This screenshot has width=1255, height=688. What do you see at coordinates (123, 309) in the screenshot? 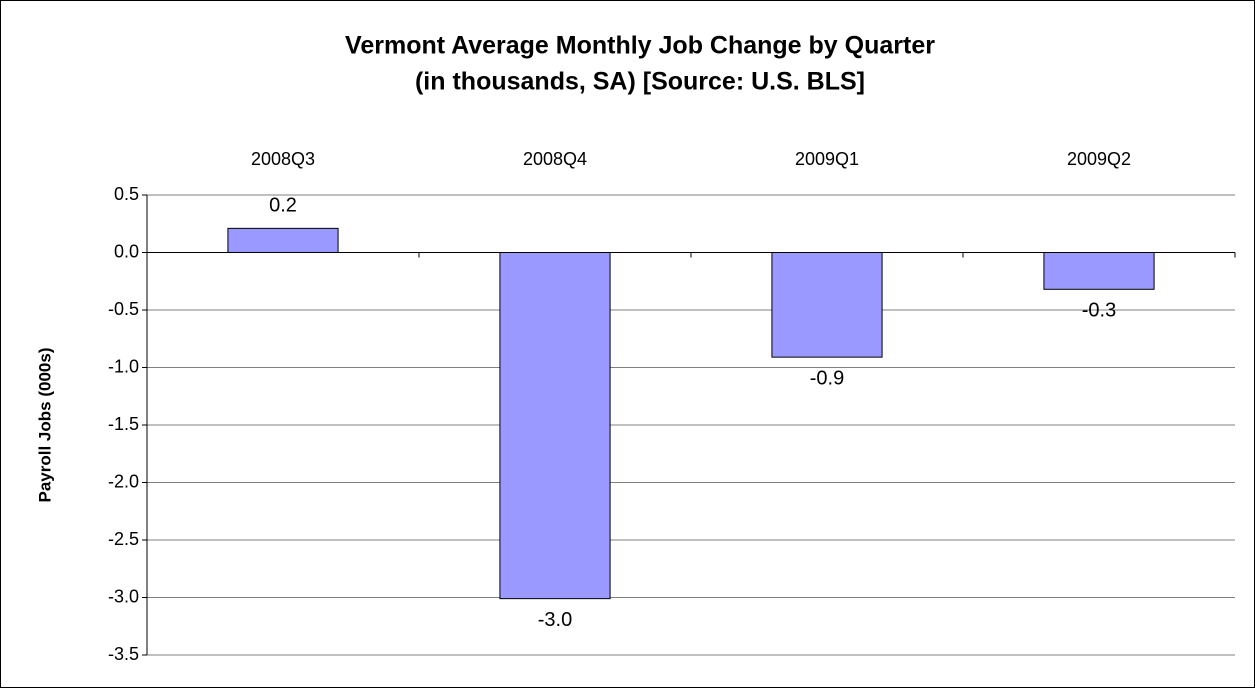
I see `y-tick-label: -0.5` at bounding box center [123, 309].